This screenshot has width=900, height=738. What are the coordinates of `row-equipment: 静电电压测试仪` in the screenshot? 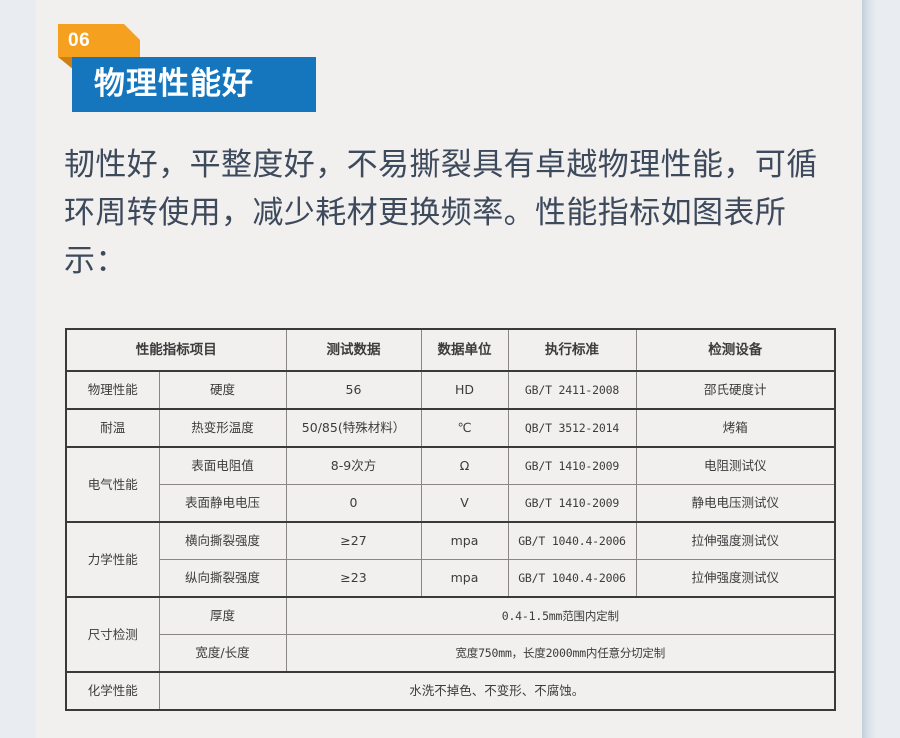 It's located at (735, 503).